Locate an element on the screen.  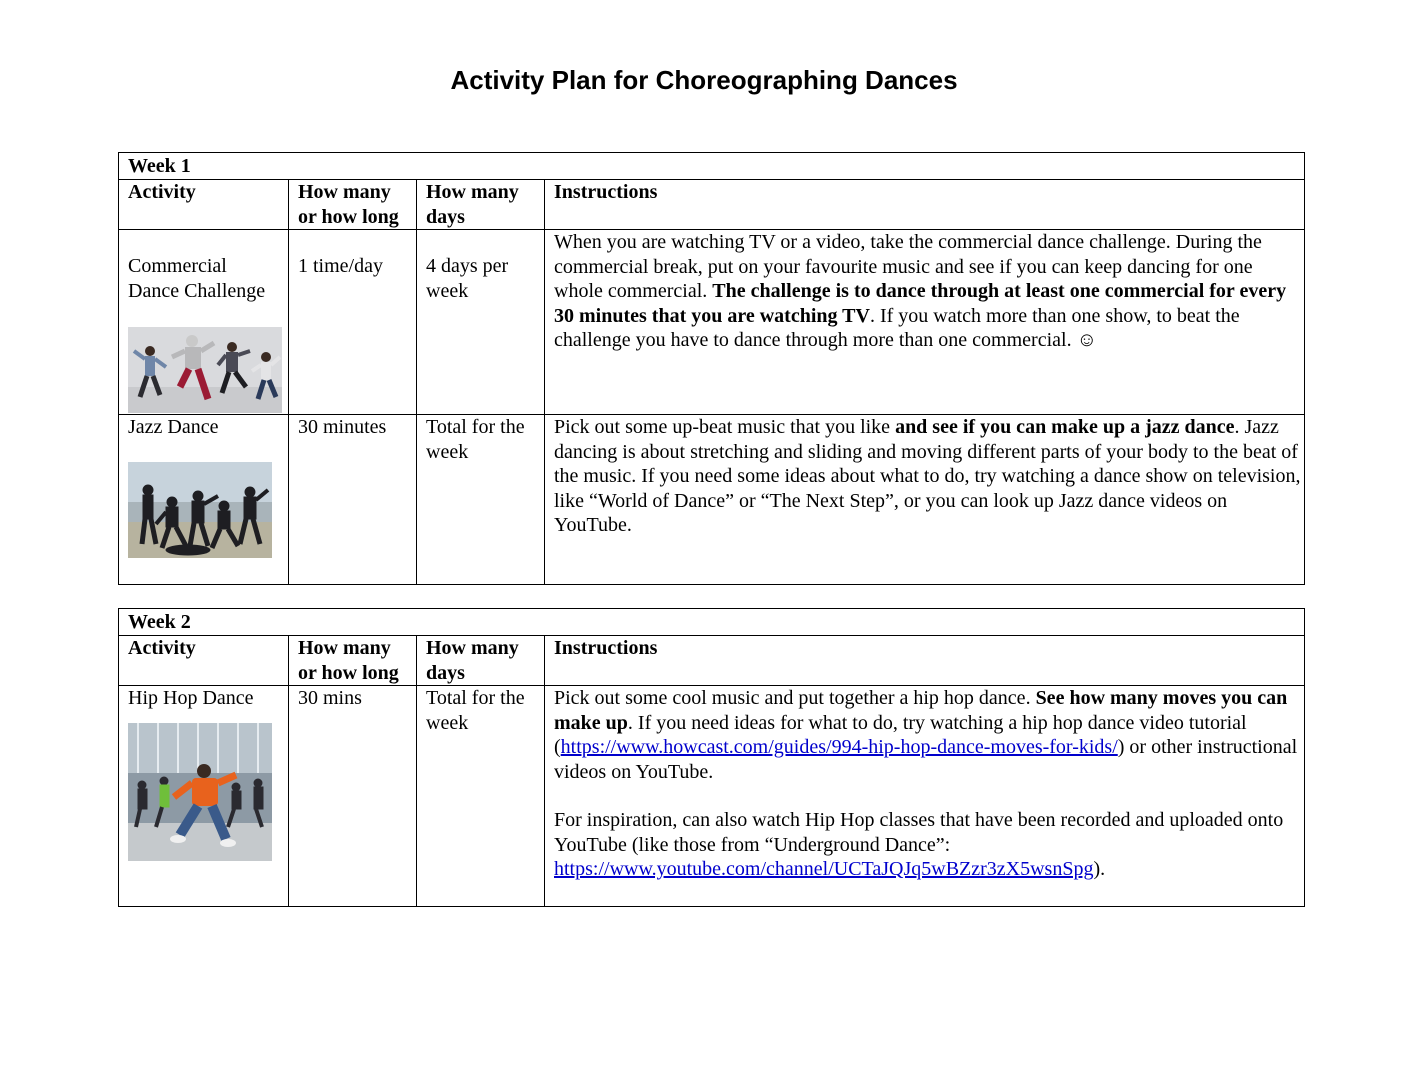
page-title: Activity Plan for Choreographing Dances is located at coordinates (704, 80).